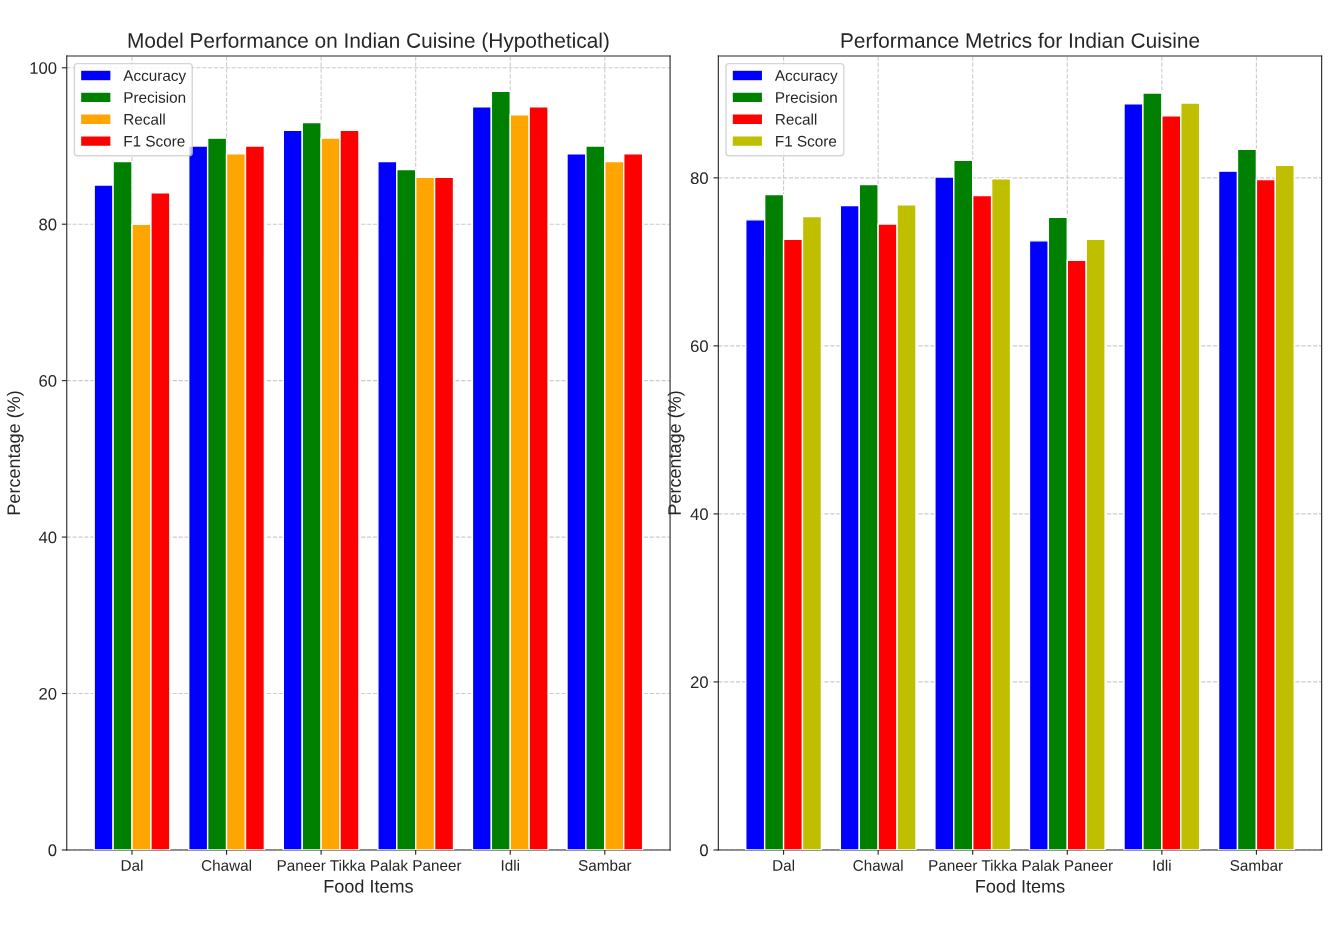 The height and width of the screenshot is (934, 1335). Describe the element at coordinates (1020, 40) in the screenshot. I see `chart-title: Performance Metrics for Indian Cuisine` at that location.